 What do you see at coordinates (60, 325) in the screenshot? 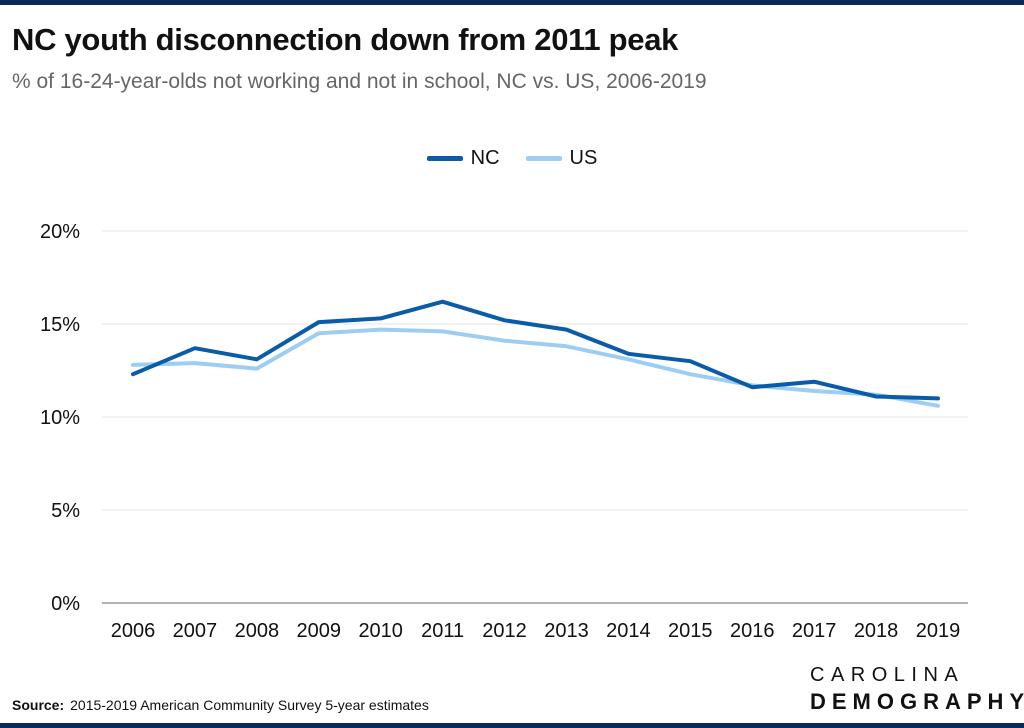
I see `y-tick-label: 15%` at bounding box center [60, 325].